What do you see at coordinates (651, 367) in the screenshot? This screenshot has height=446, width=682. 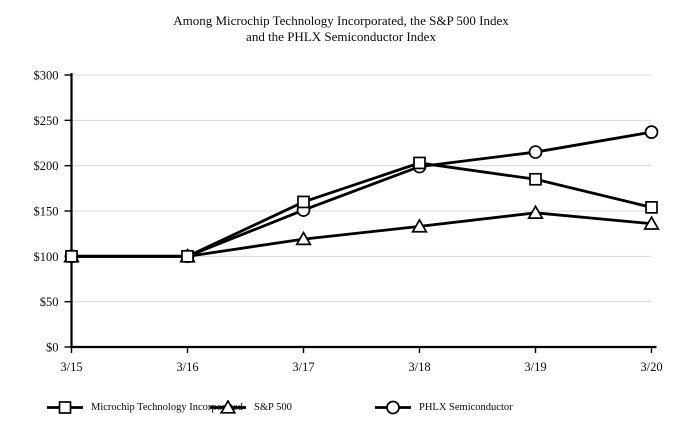 I see `svg-text: 3/20` at bounding box center [651, 367].